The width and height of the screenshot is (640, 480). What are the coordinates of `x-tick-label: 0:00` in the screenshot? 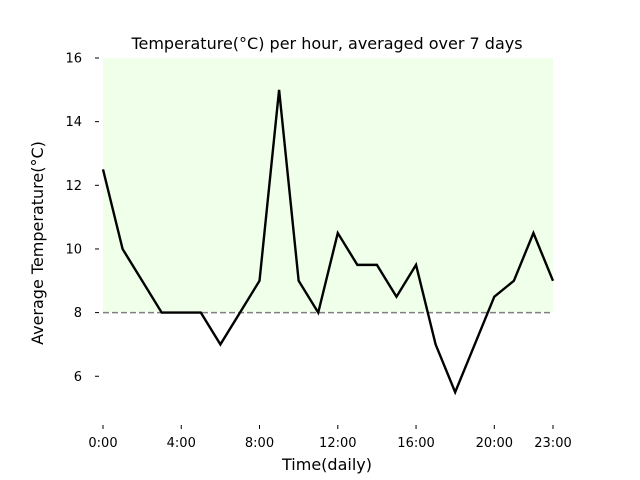 It's located at (102, 443).